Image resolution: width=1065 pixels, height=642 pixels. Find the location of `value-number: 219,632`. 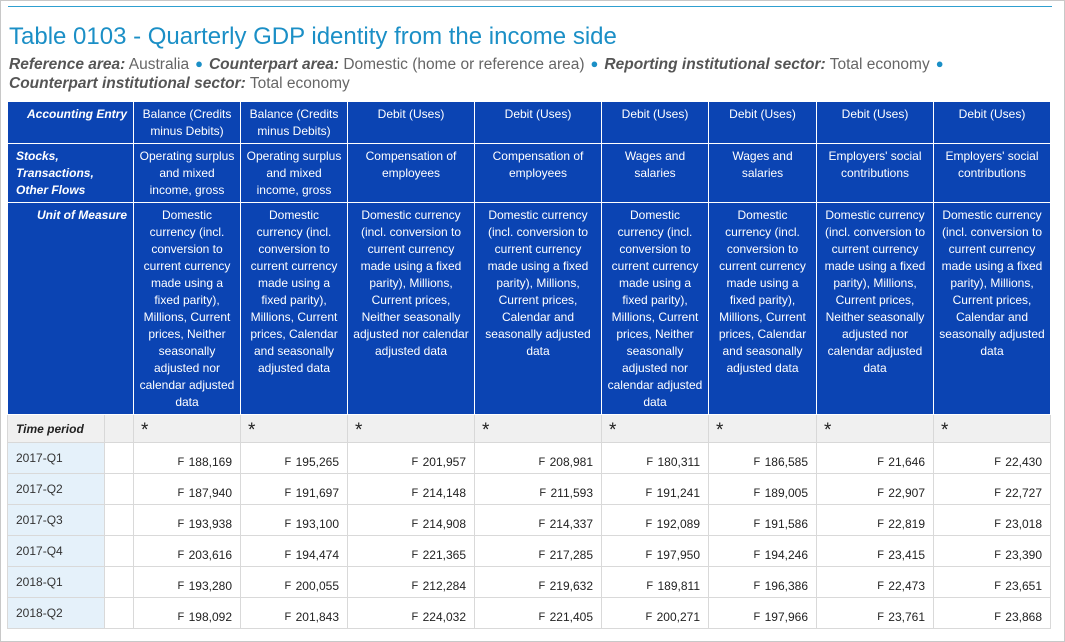

value-number: 219,632 is located at coordinates (571, 586).